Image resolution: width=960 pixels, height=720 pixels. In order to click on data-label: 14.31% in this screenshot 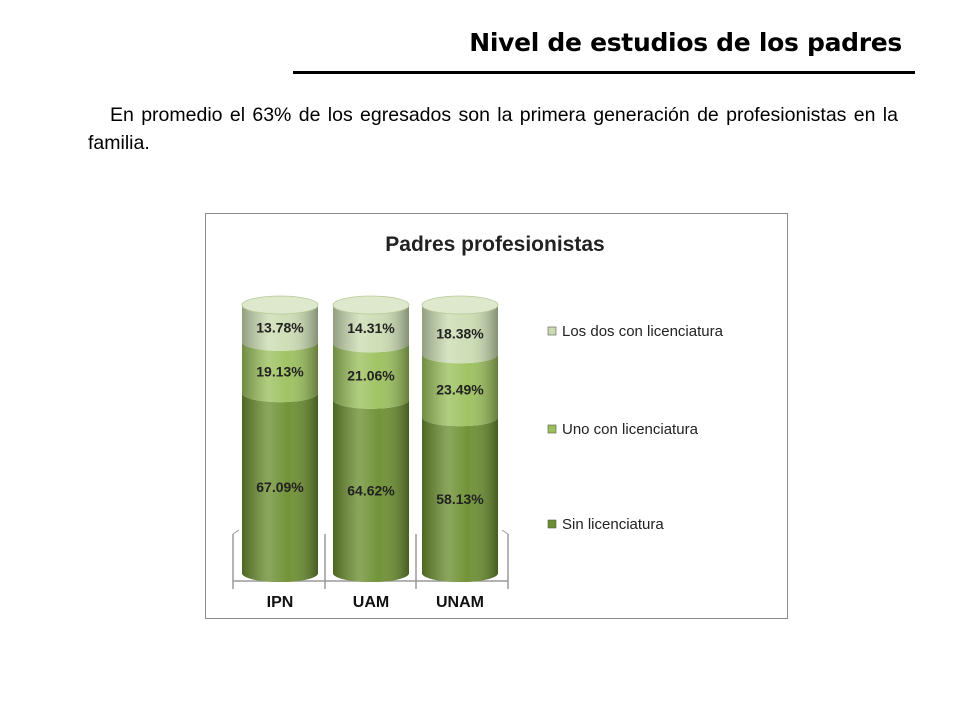, I will do `click(371, 328)`.